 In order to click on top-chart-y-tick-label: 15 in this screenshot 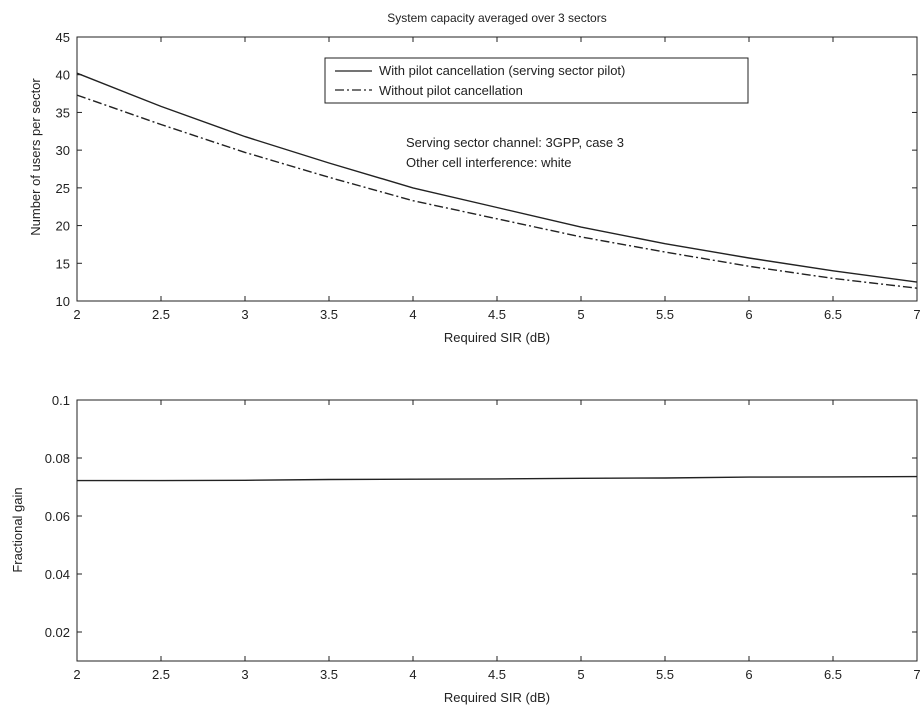, I will do `click(63, 263)`.